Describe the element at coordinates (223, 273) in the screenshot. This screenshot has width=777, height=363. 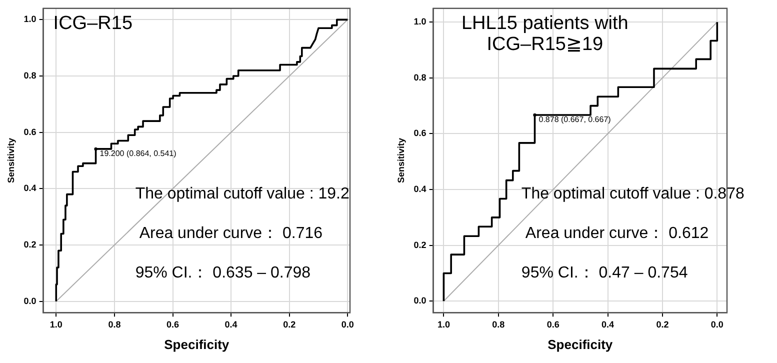
I see `annotation: 95% CI.： 0.635 – 0.798` at that location.